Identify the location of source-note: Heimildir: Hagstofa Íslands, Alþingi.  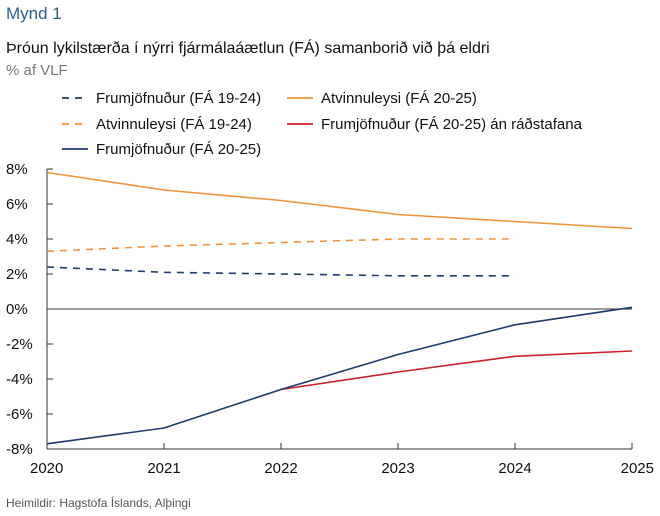
(98, 503).